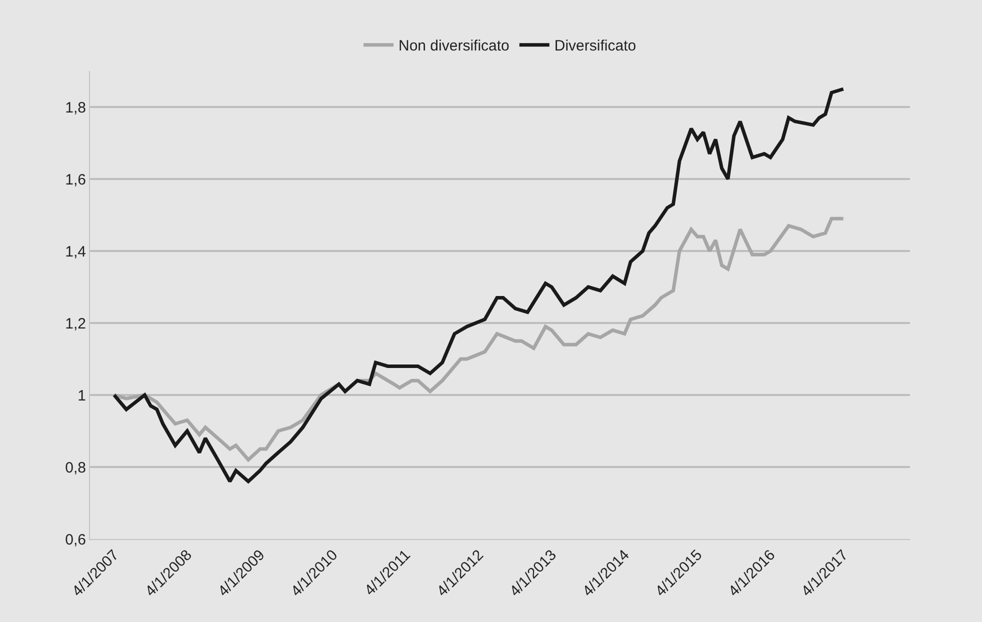 The image size is (982, 622). What do you see at coordinates (75, 107) in the screenshot?
I see `y-tick-label: 1,8` at bounding box center [75, 107].